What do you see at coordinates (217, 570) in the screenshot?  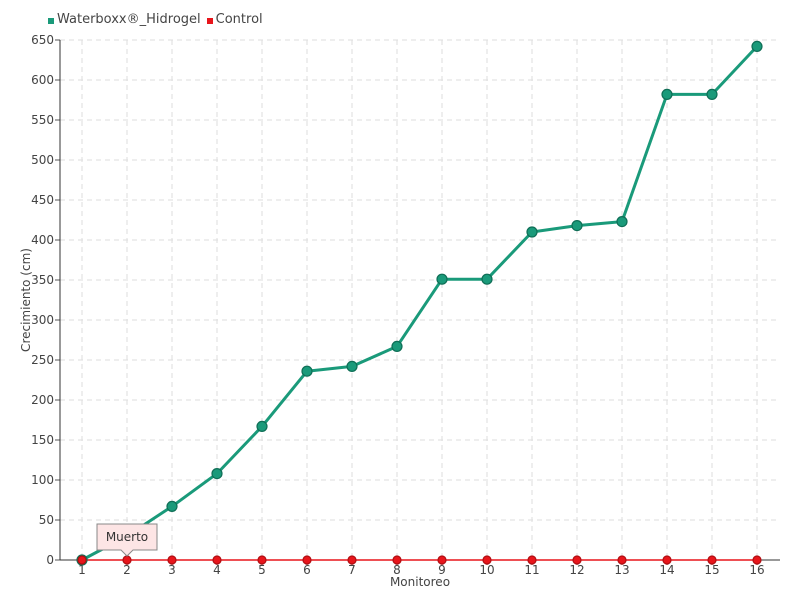 I see `x-tick-label: 4` at bounding box center [217, 570].